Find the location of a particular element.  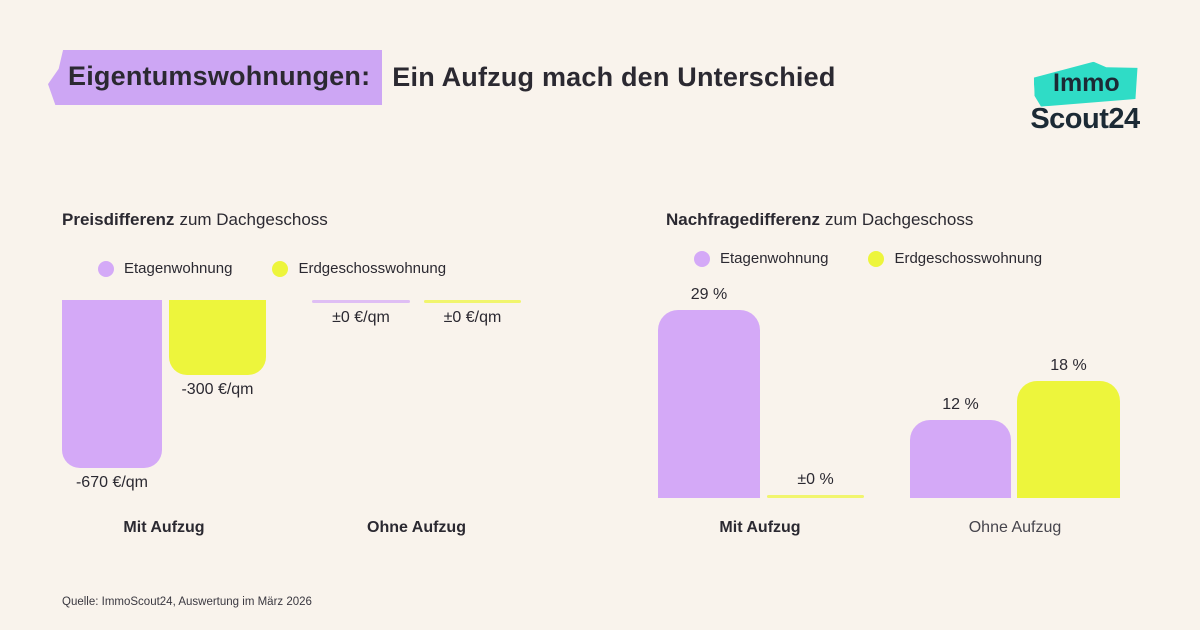

immoscout24-logo: Immo Scout24 is located at coordinates (1085, 97).